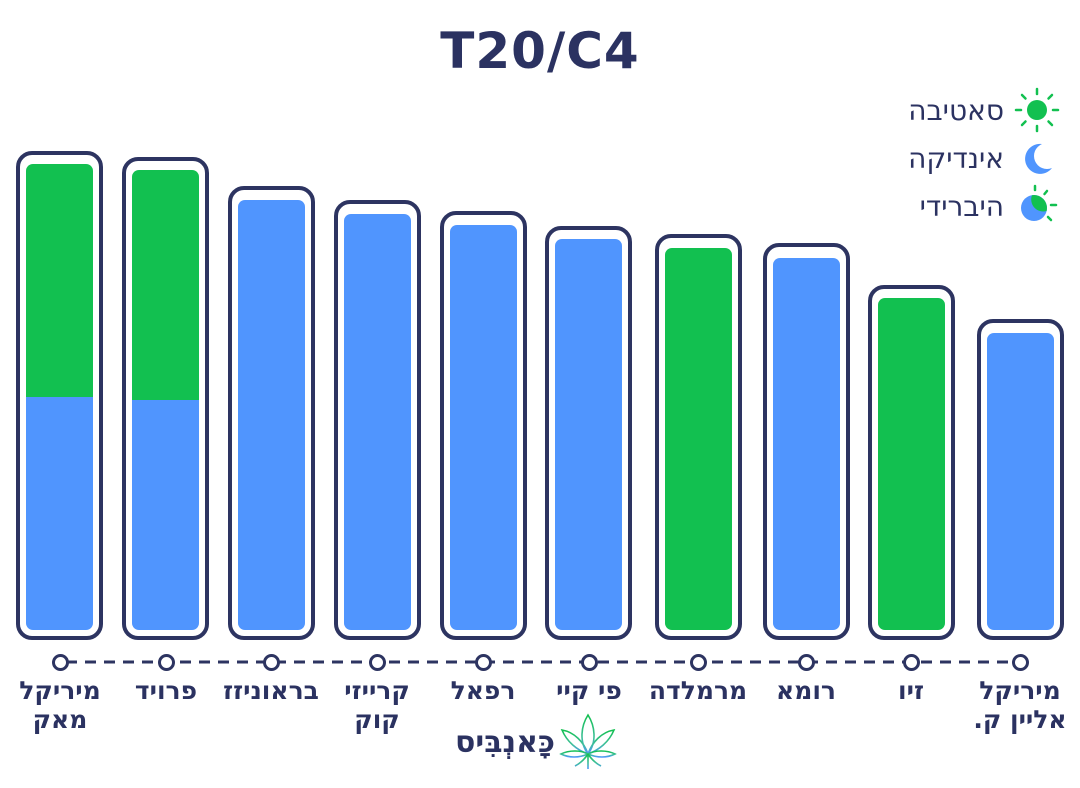 The width and height of the screenshot is (1080, 788). Describe the element at coordinates (1020, 719) in the screenshot. I see `x-label-line: אליין ק.` at that location.